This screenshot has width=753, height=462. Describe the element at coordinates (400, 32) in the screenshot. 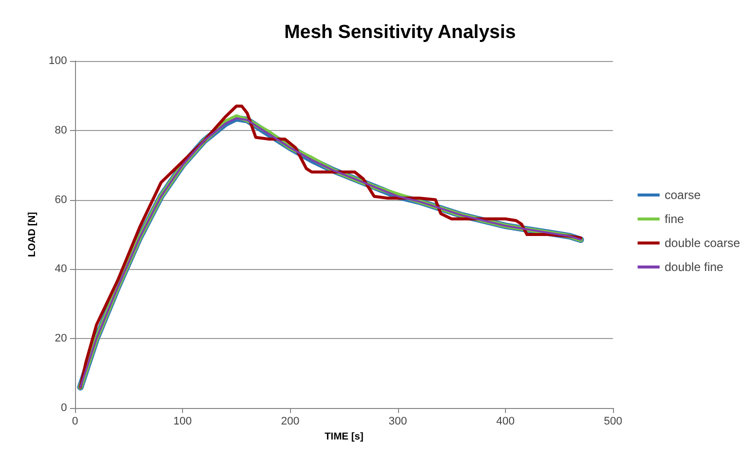

I see `chart-title: Mesh Sensitivity Analysis` at that location.